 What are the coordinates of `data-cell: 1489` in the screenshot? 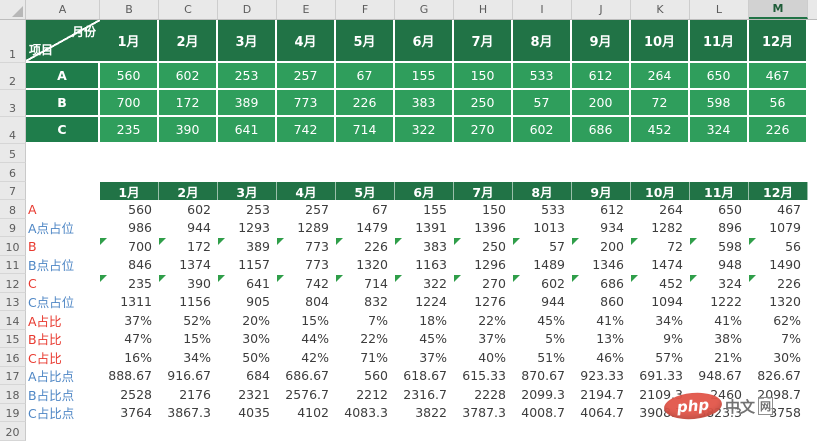 It's located at (542, 265).